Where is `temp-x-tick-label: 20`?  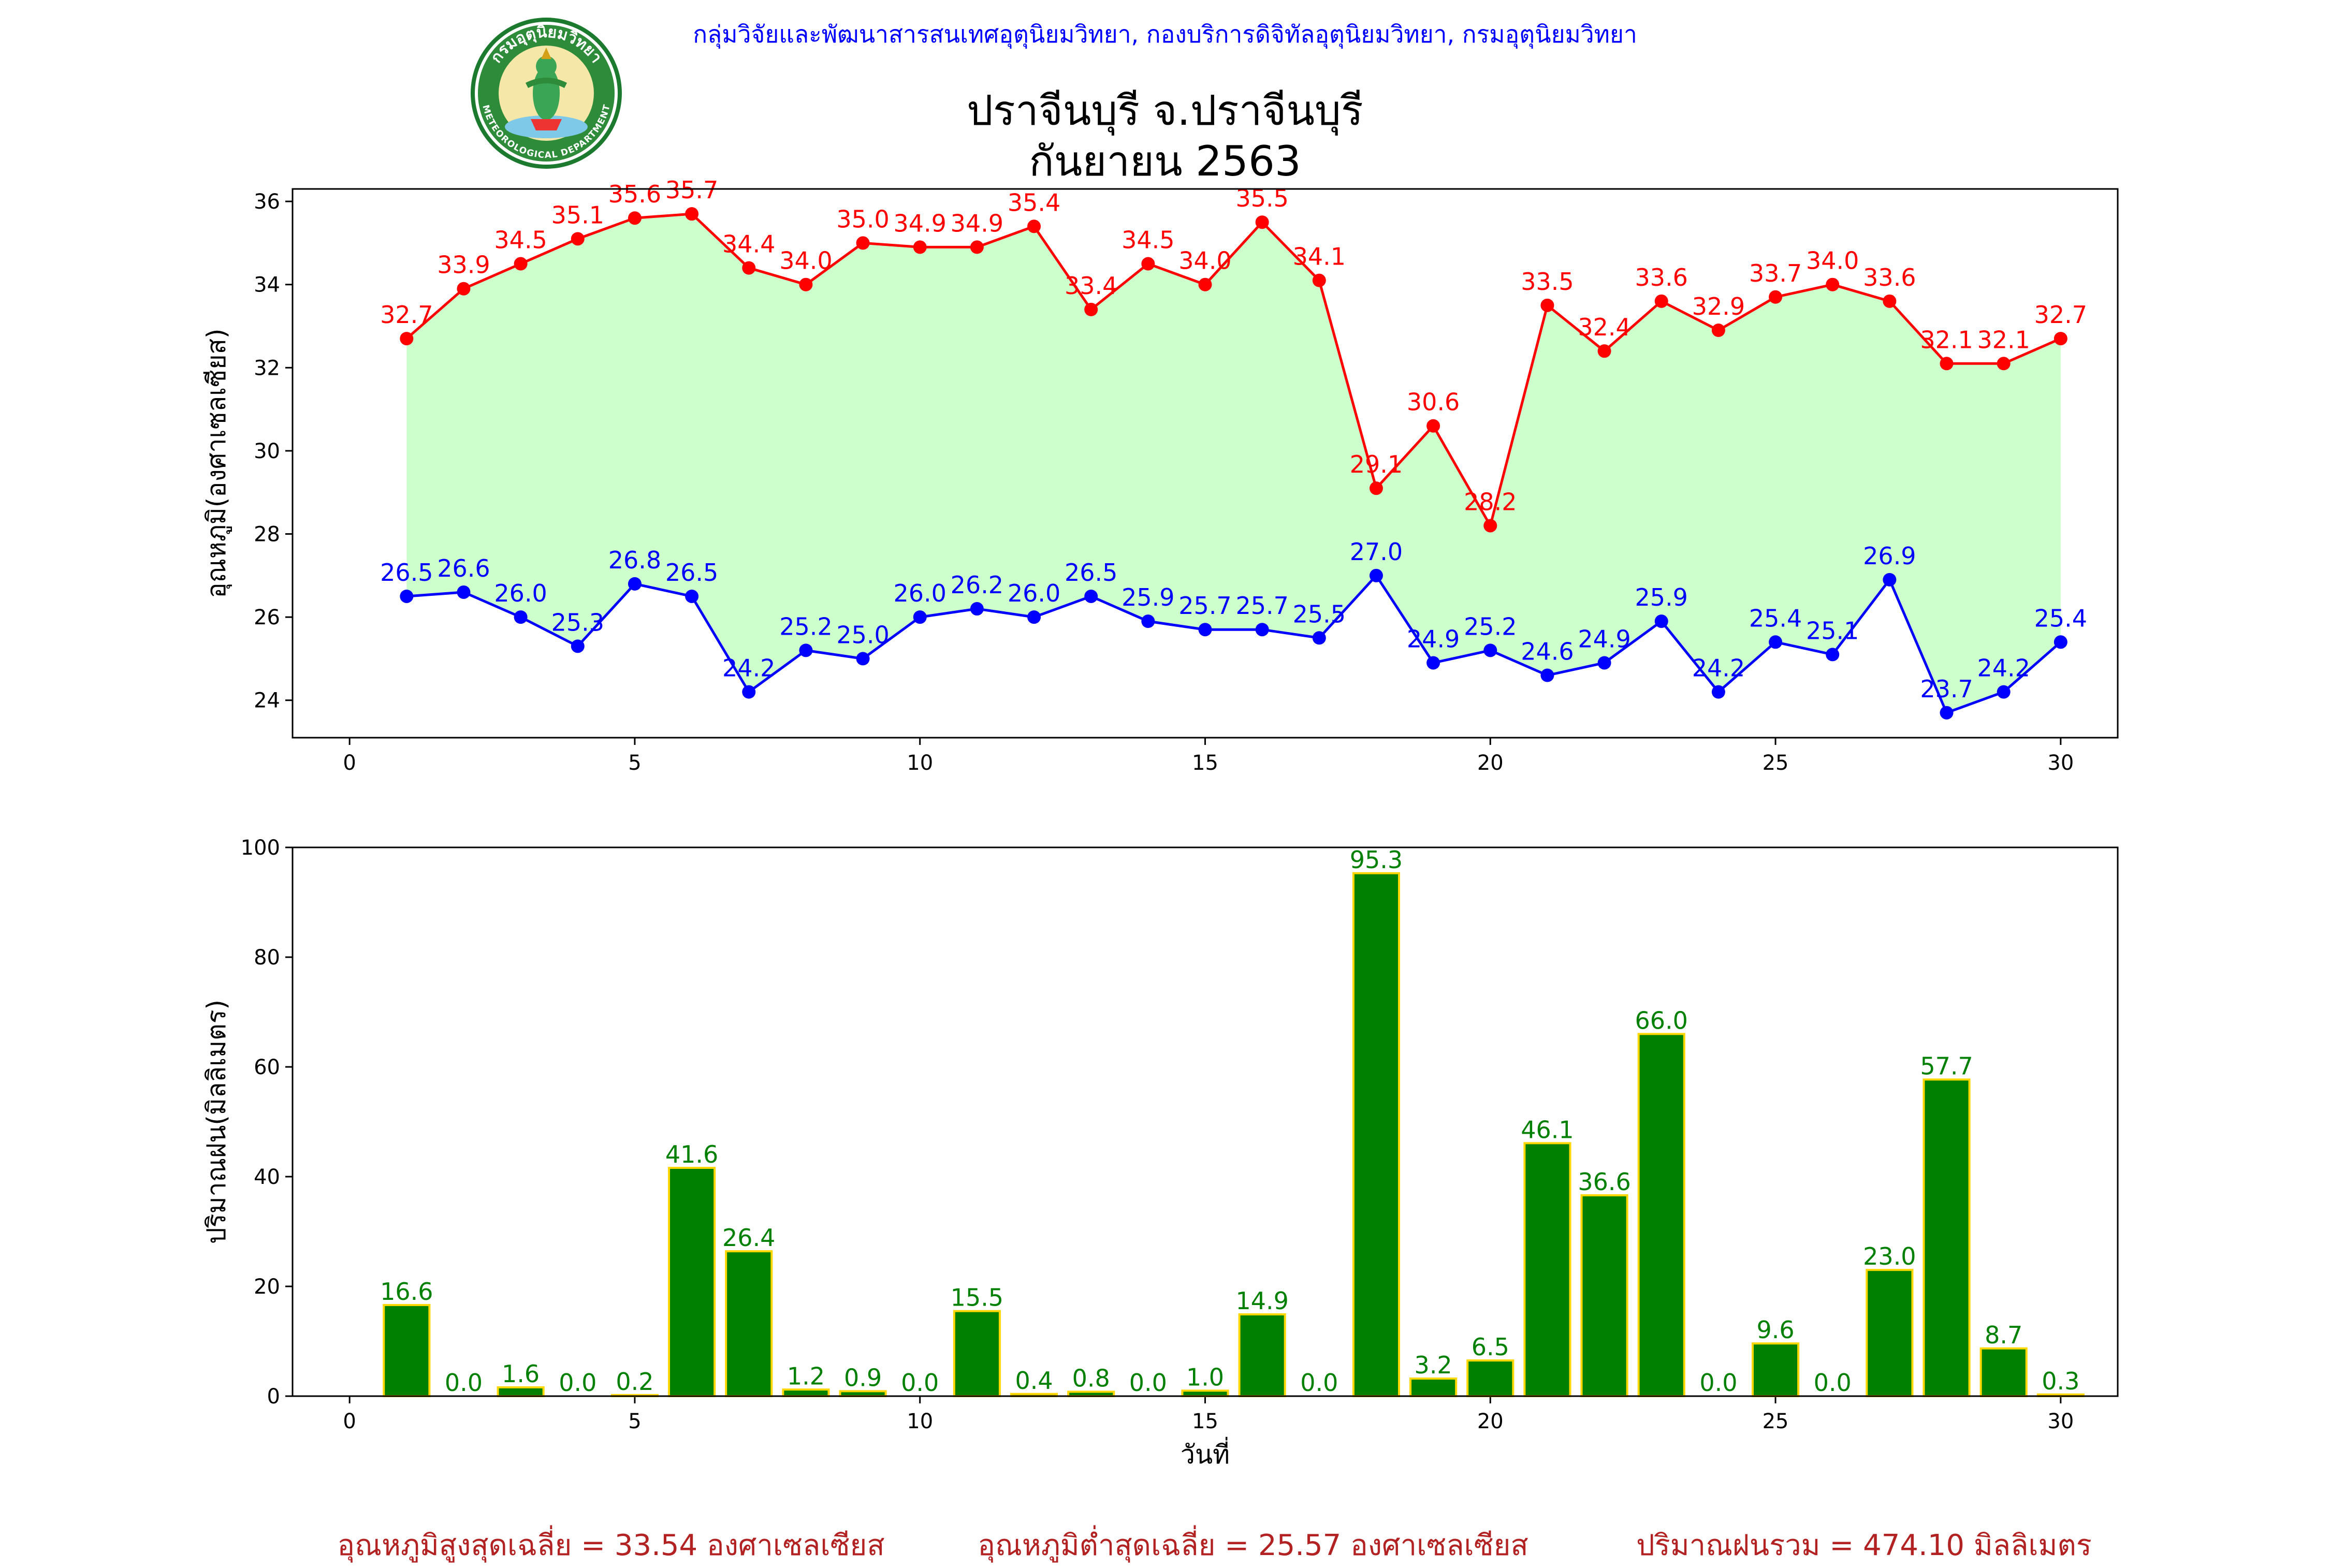
temp-x-tick-label: 20 is located at coordinates (1490, 763).